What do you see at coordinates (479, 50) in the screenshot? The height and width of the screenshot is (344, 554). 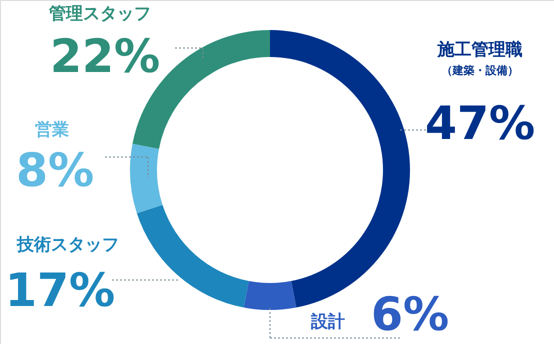 I see `slice-label: 施工管理職` at bounding box center [479, 50].